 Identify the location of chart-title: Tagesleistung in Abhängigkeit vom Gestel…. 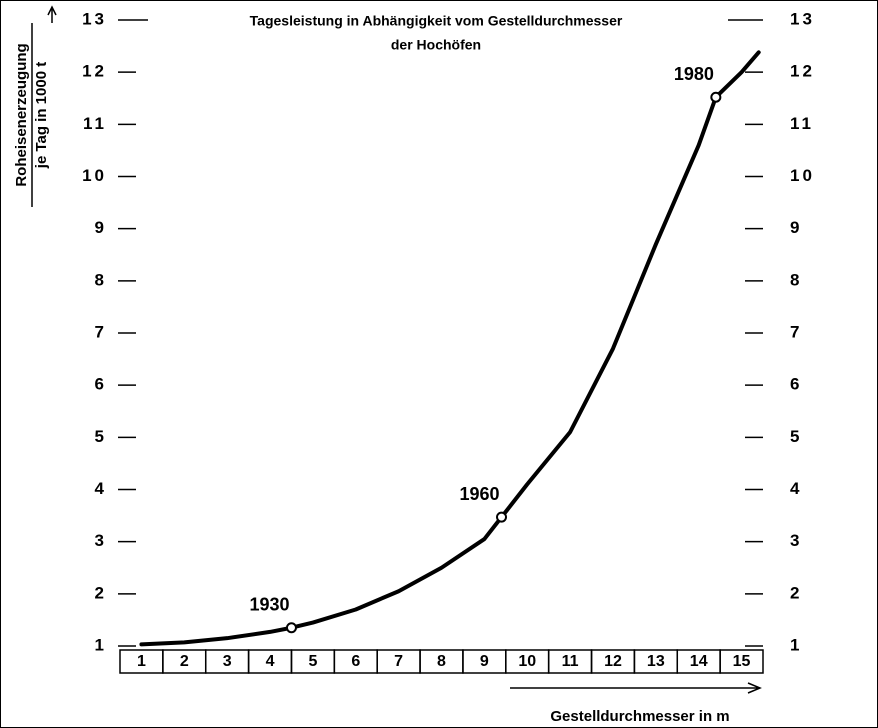
(436, 21).